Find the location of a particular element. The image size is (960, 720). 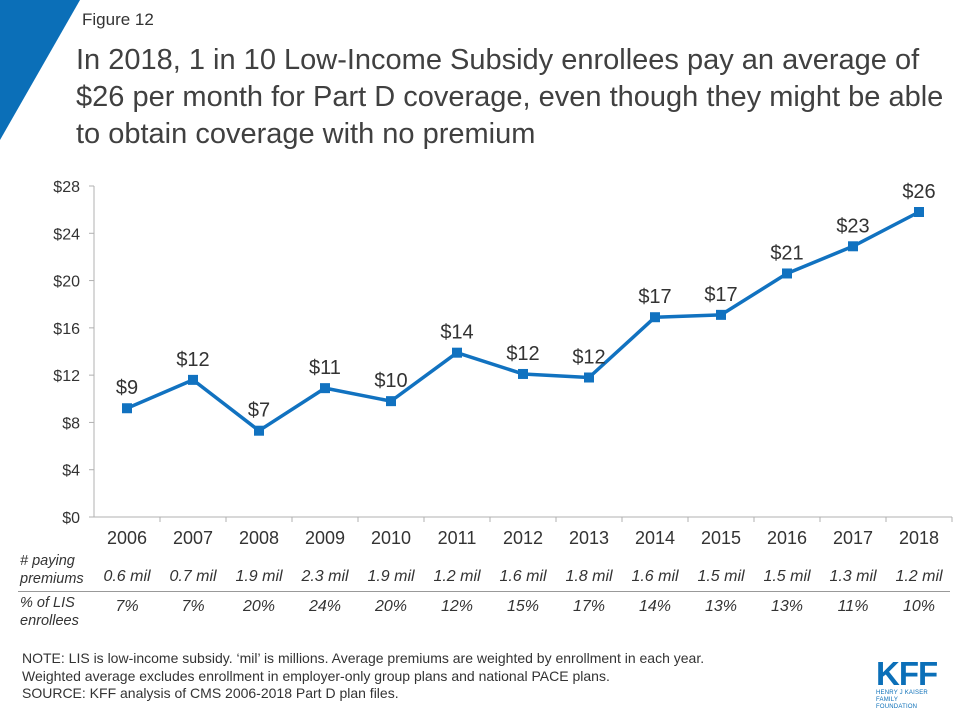

y-tick-label: $8 is located at coordinates (71, 423).